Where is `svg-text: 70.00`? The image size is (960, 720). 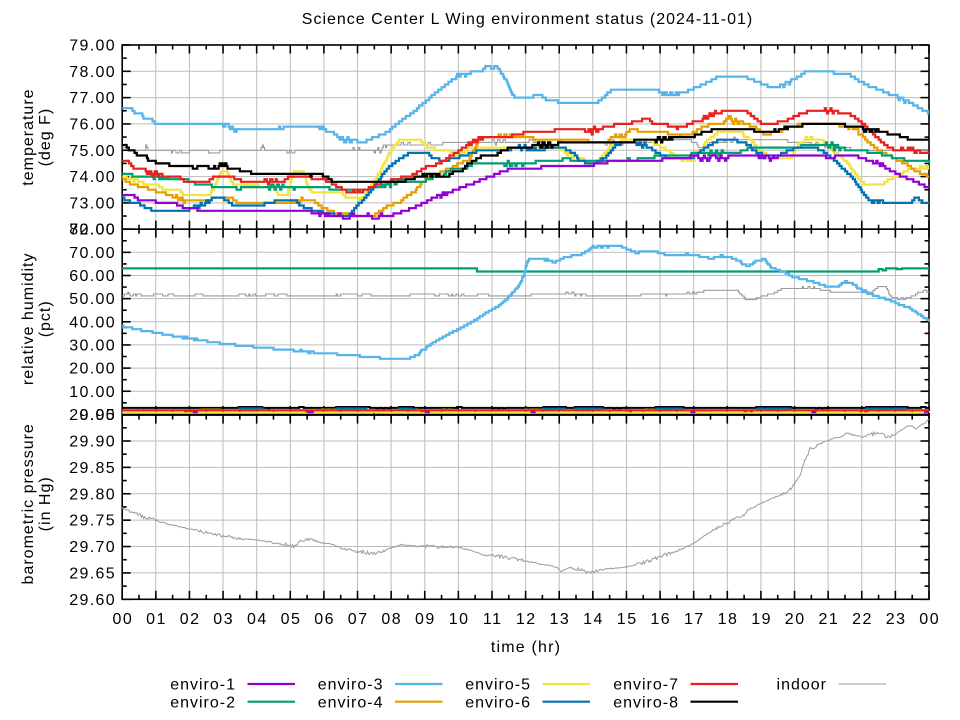 svg-text: 70.00 is located at coordinates (92, 253).